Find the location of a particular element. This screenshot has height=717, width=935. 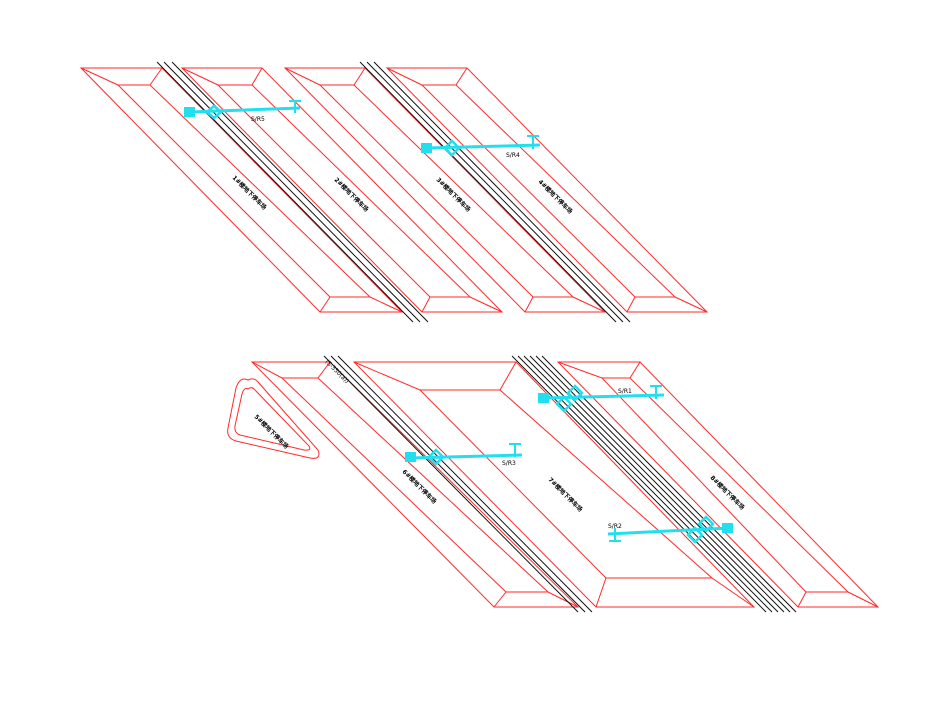

pipe-sr2 is located at coordinates (670, 529).